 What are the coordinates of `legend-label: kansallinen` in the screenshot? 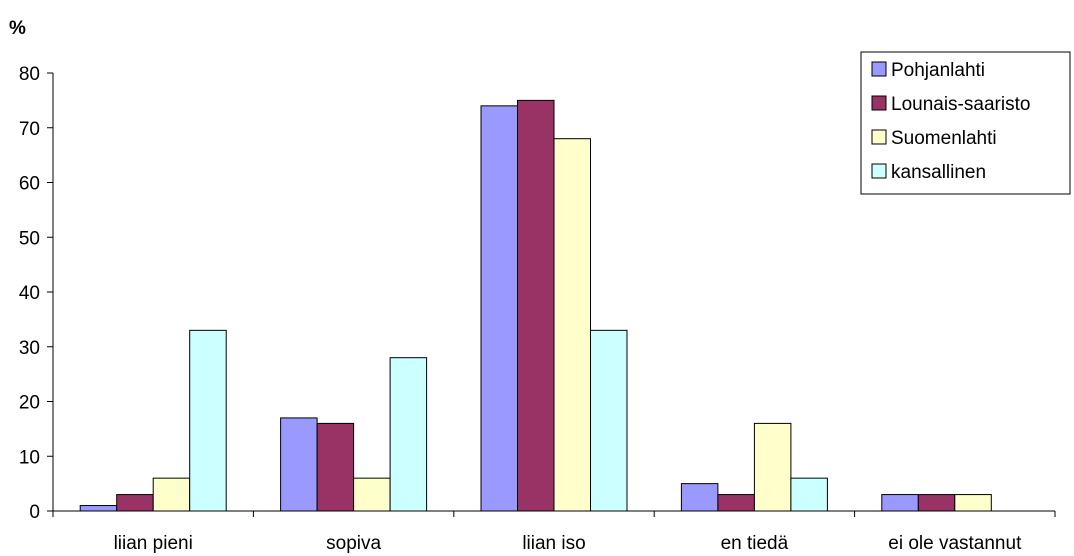 It's located at (938, 172).